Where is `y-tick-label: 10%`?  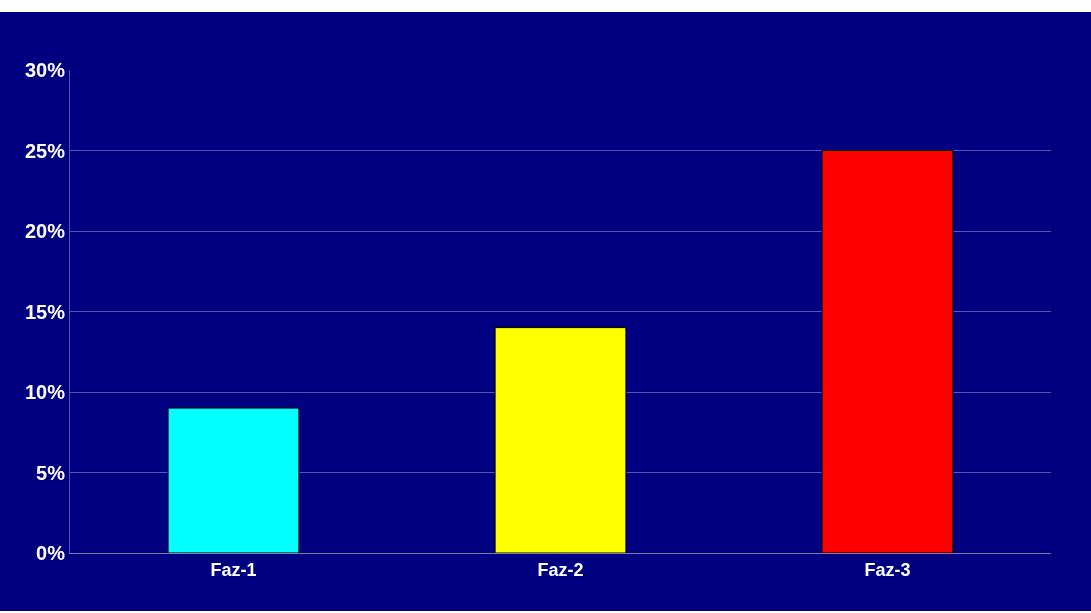 y-tick-label: 10% is located at coordinates (45, 392).